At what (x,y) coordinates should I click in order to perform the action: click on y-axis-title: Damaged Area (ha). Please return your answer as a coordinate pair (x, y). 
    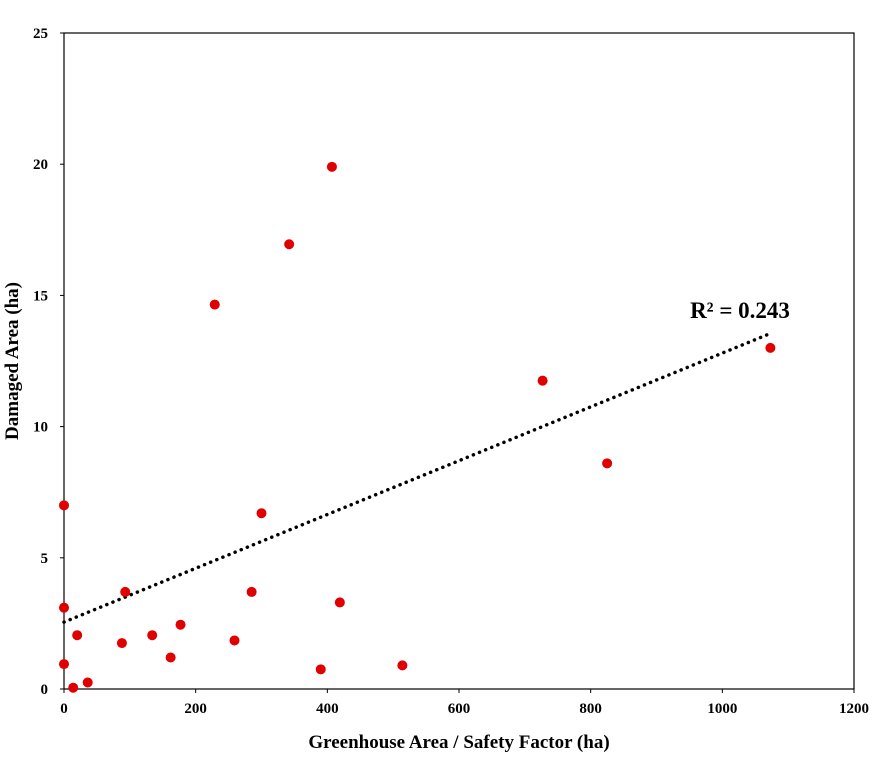
    Looking at the image, I should click on (12, 361).